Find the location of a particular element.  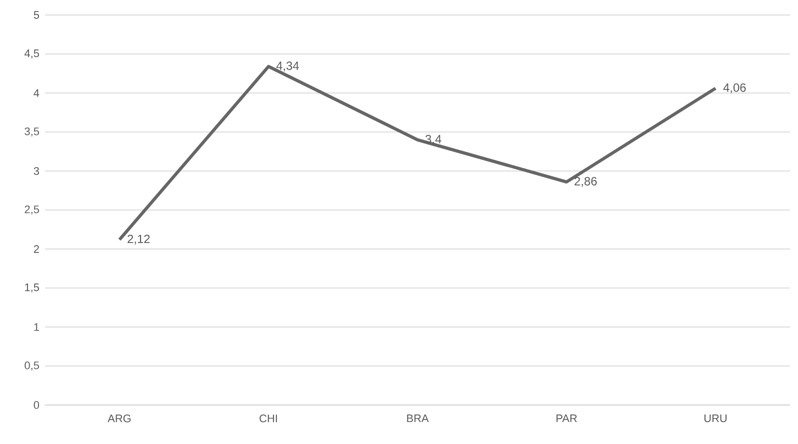

data-label: 2,12 is located at coordinates (139, 239).